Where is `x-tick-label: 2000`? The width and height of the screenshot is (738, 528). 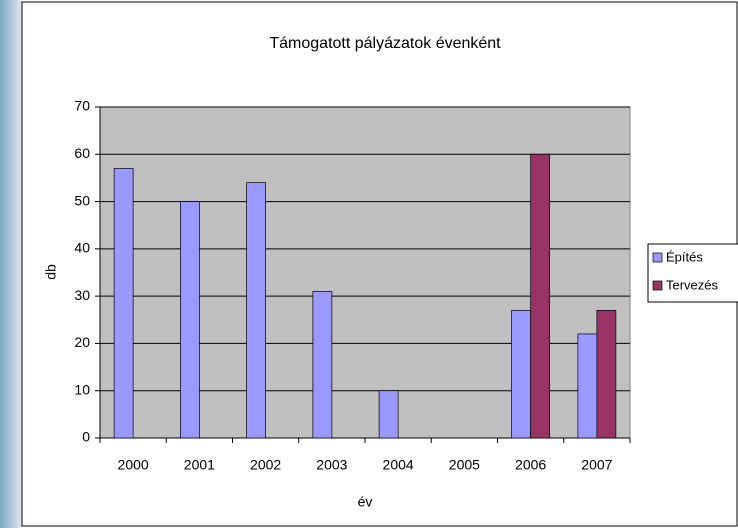 x-tick-label: 2000 is located at coordinates (133, 465).